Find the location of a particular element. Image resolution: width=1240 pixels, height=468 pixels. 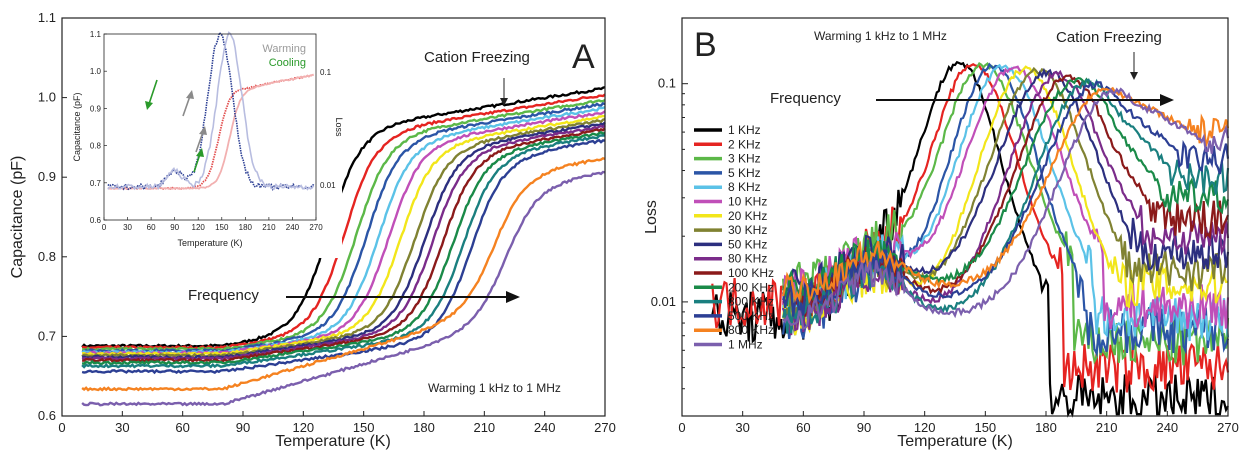

panel-b-xtick: 0 is located at coordinates (681, 427).